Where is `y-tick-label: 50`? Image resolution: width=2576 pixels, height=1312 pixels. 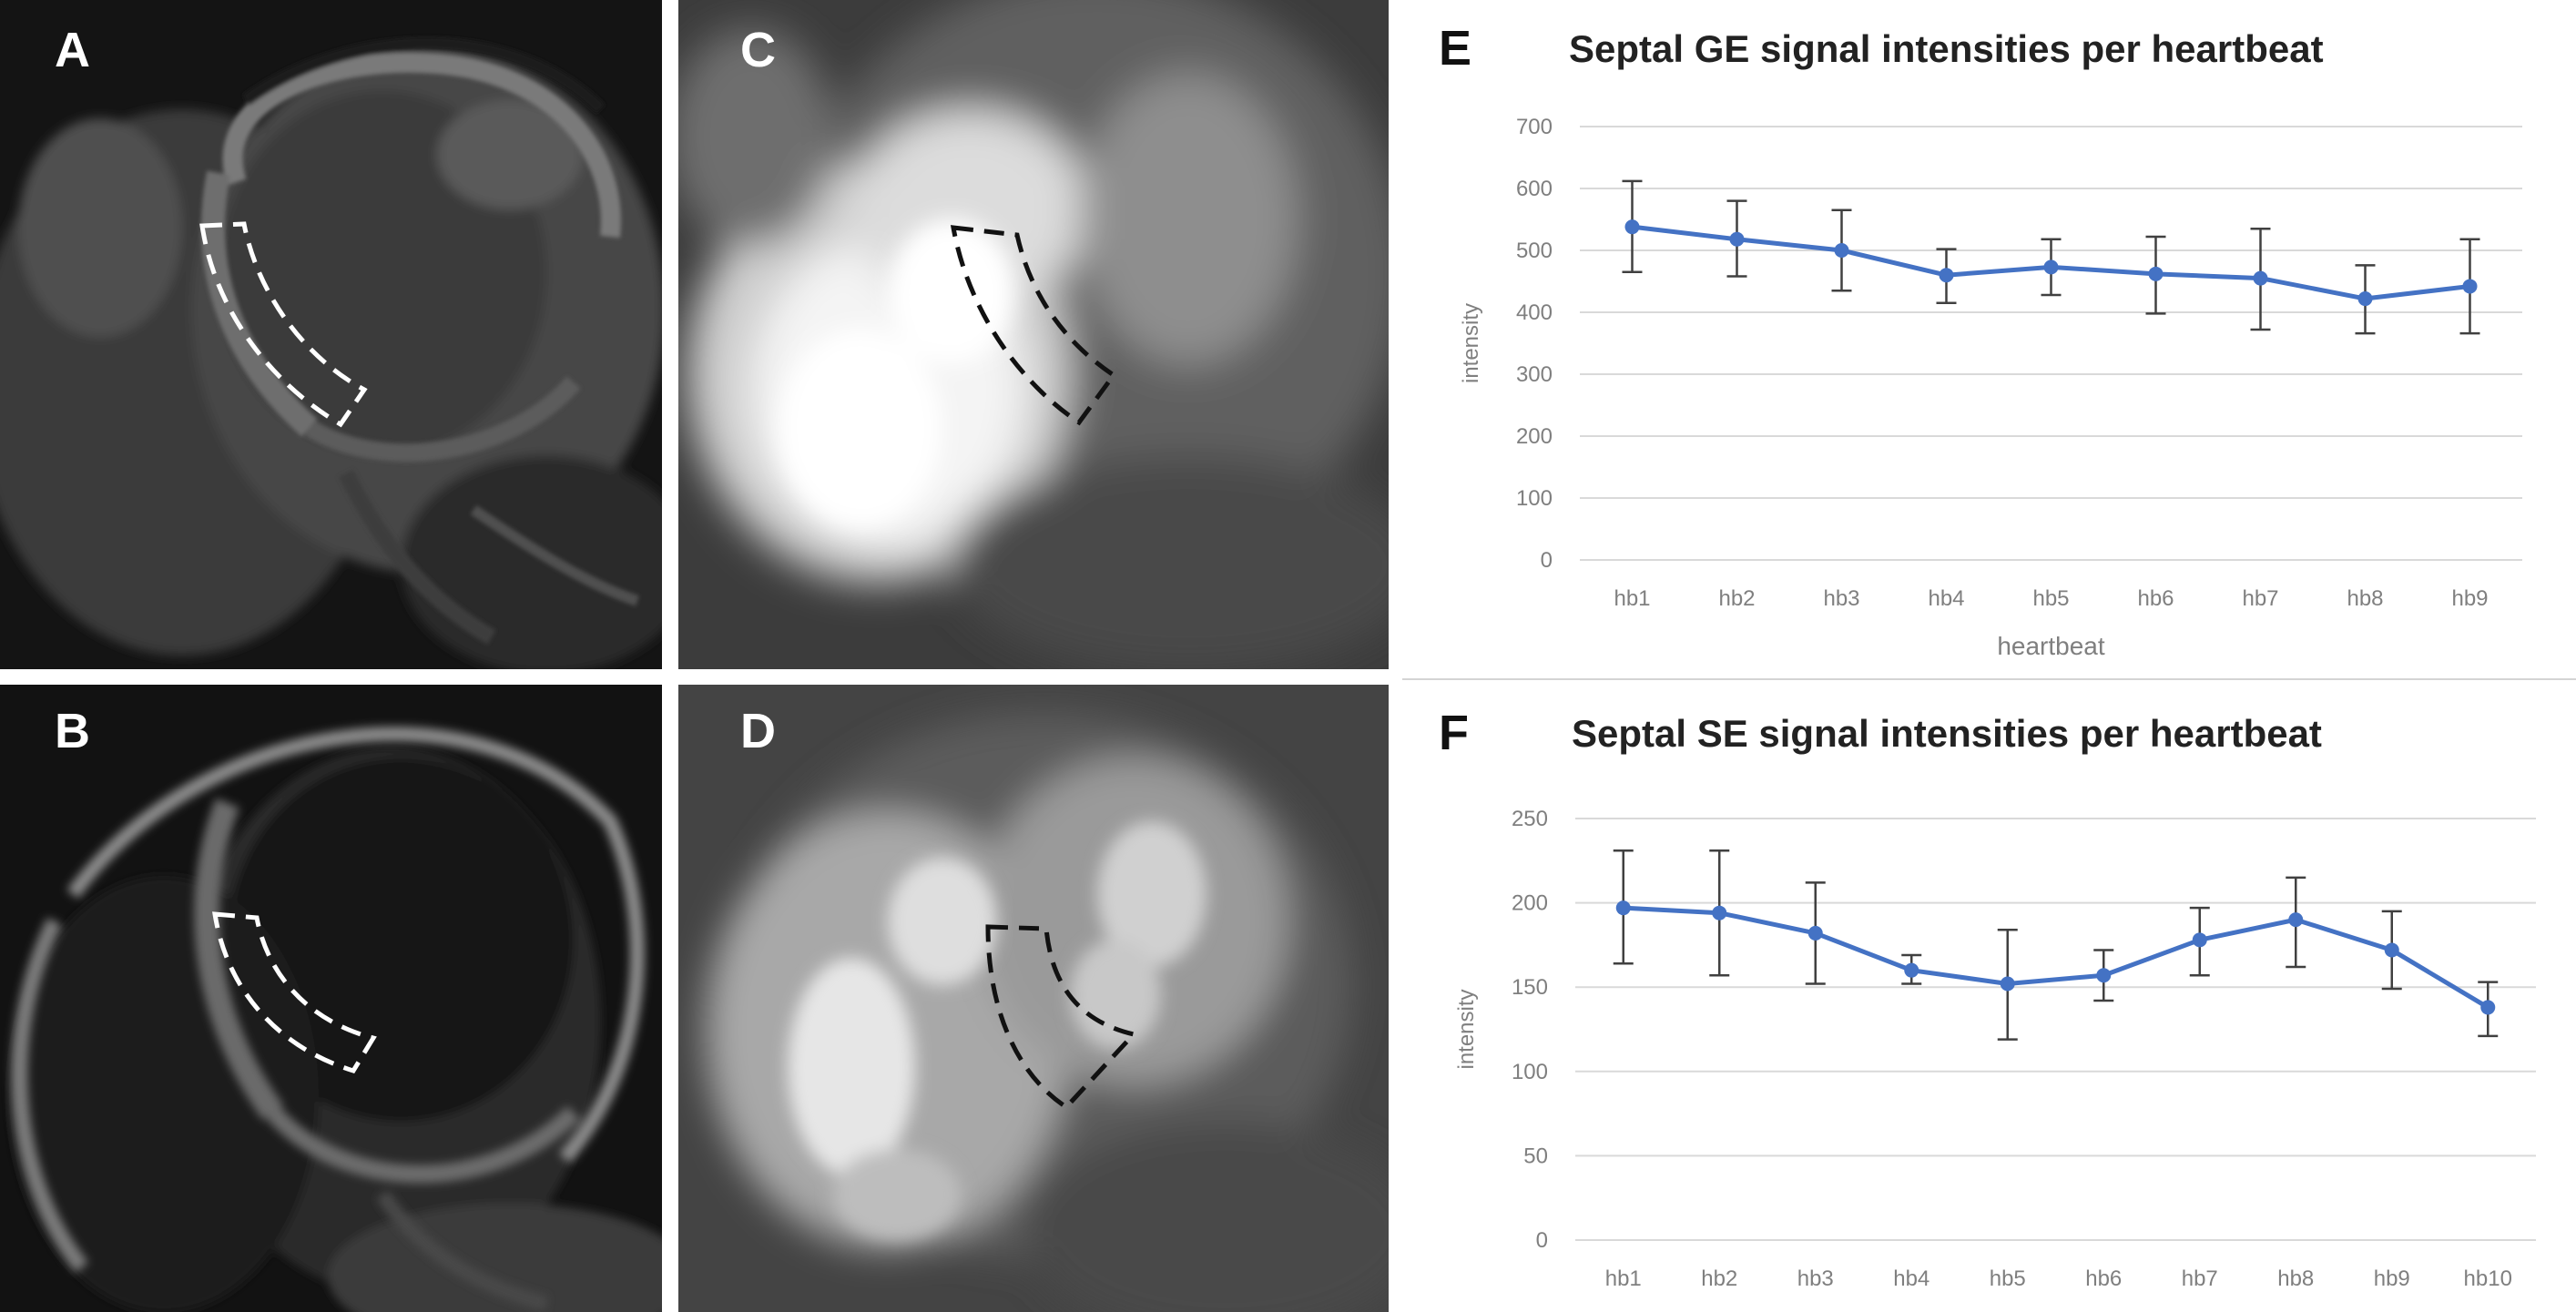
y-tick-label: 50 is located at coordinates (1535, 1156).